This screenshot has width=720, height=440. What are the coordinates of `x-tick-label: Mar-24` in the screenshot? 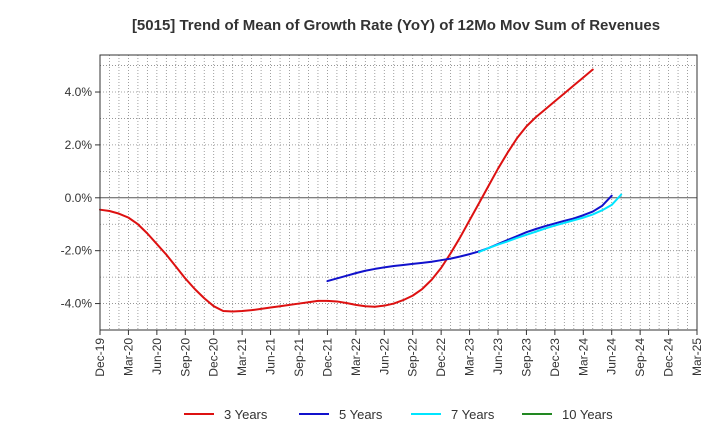 It's located at (583, 357).